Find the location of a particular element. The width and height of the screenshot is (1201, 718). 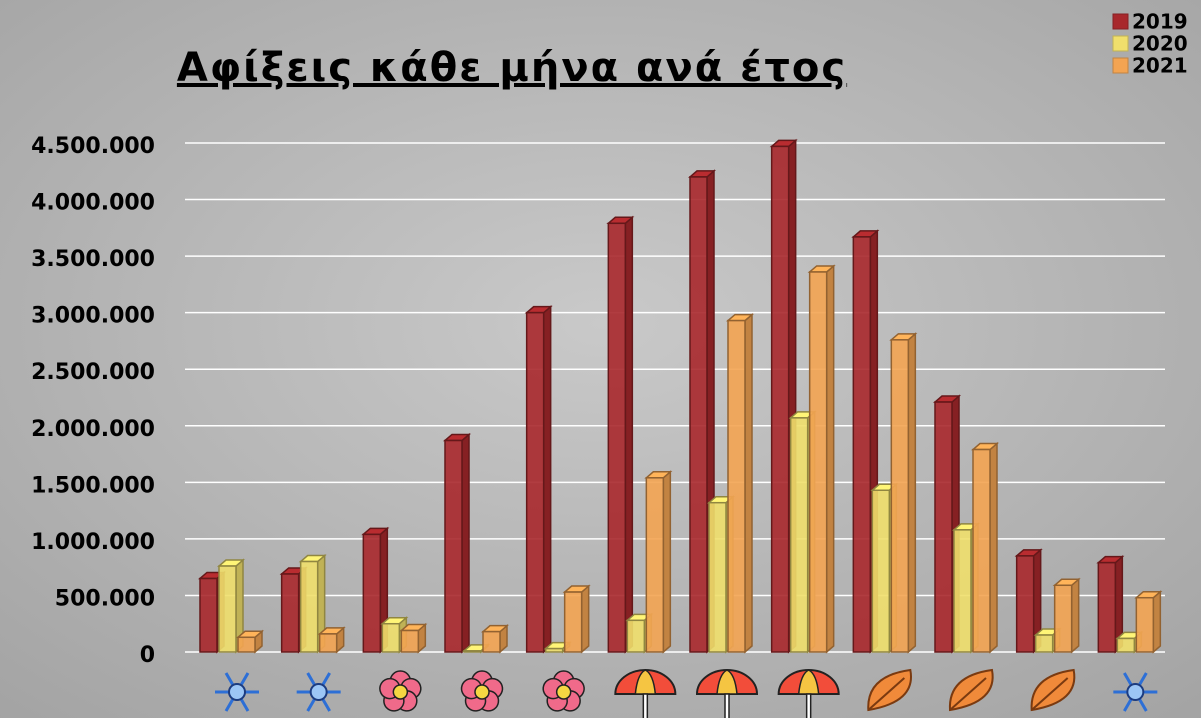

y-tick-label: 3.500.000 is located at coordinates (93, 259).